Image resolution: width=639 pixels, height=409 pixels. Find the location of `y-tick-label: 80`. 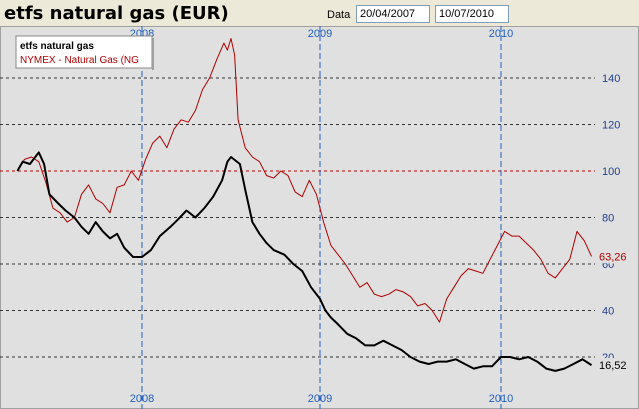

y-tick-label: 80 is located at coordinates (608, 219).